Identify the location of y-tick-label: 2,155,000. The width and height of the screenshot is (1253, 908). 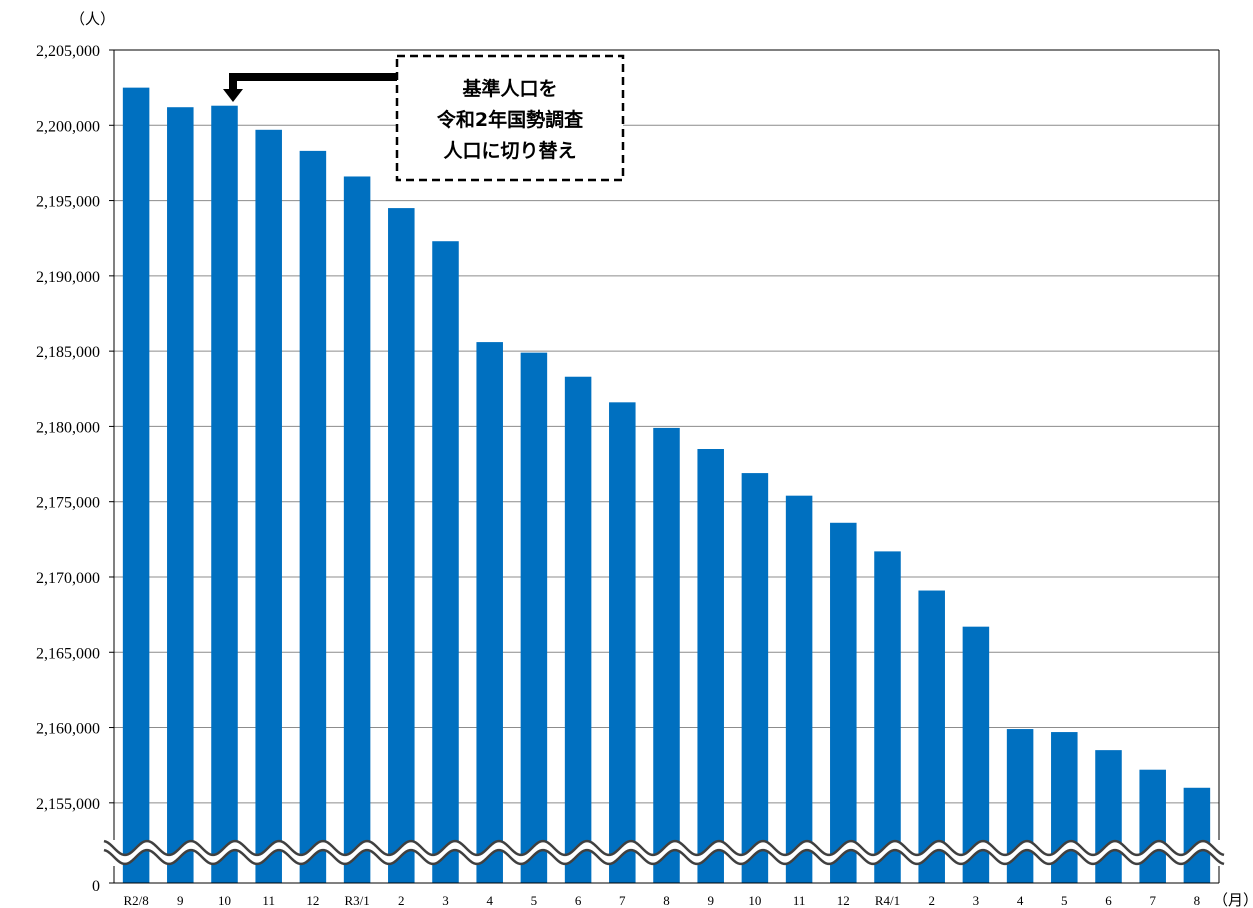
(68, 804).